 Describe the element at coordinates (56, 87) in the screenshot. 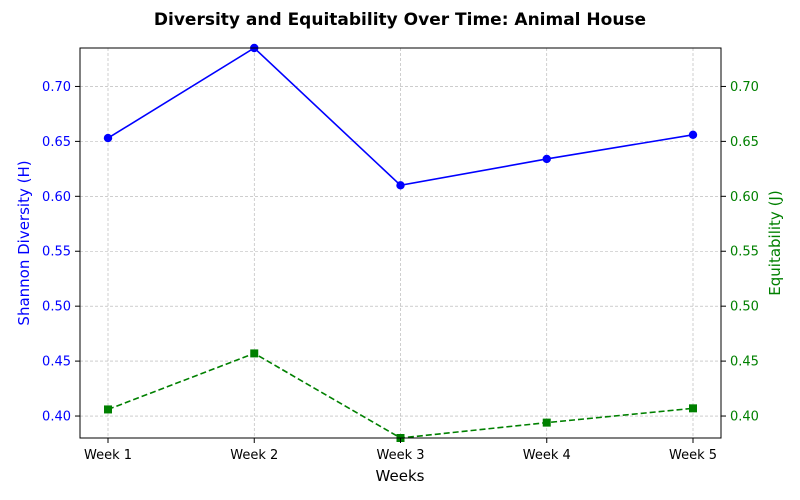

I see `left-y-tick-label: 0.70` at that location.